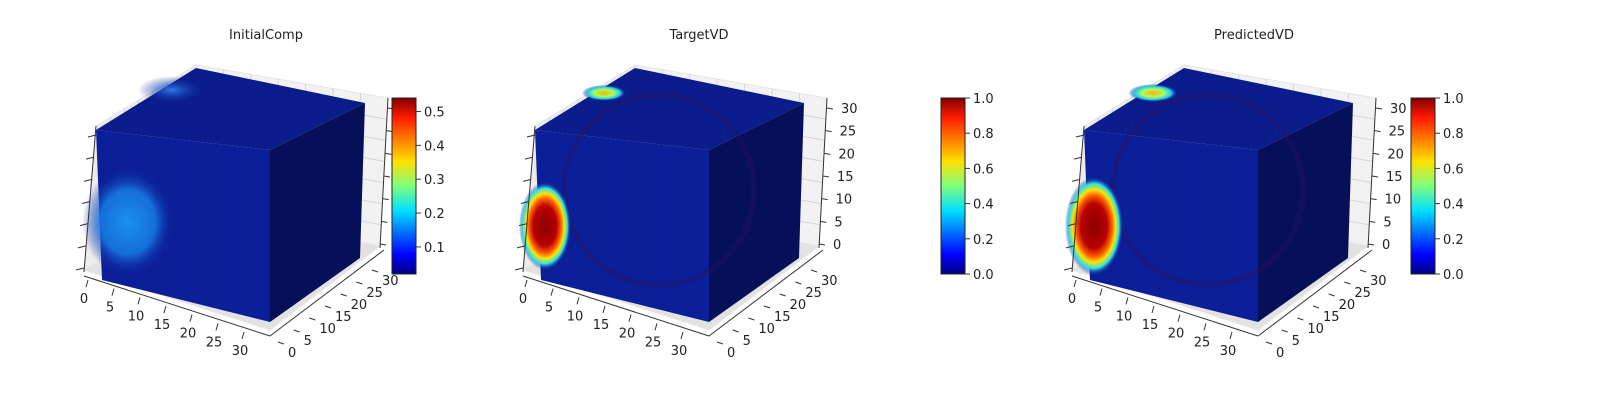 The height and width of the screenshot is (400, 1600). Describe the element at coordinates (983, 134) in the screenshot. I see `colorbar-tick-label: 0.8` at that location.